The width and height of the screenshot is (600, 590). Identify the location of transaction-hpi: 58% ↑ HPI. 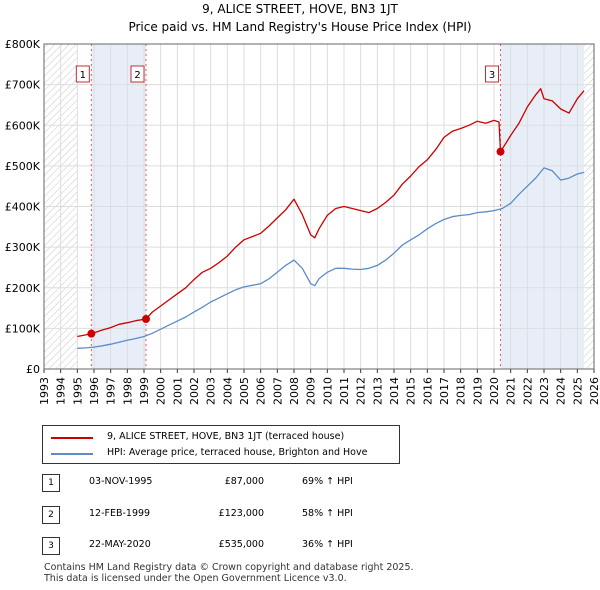
(327, 513).